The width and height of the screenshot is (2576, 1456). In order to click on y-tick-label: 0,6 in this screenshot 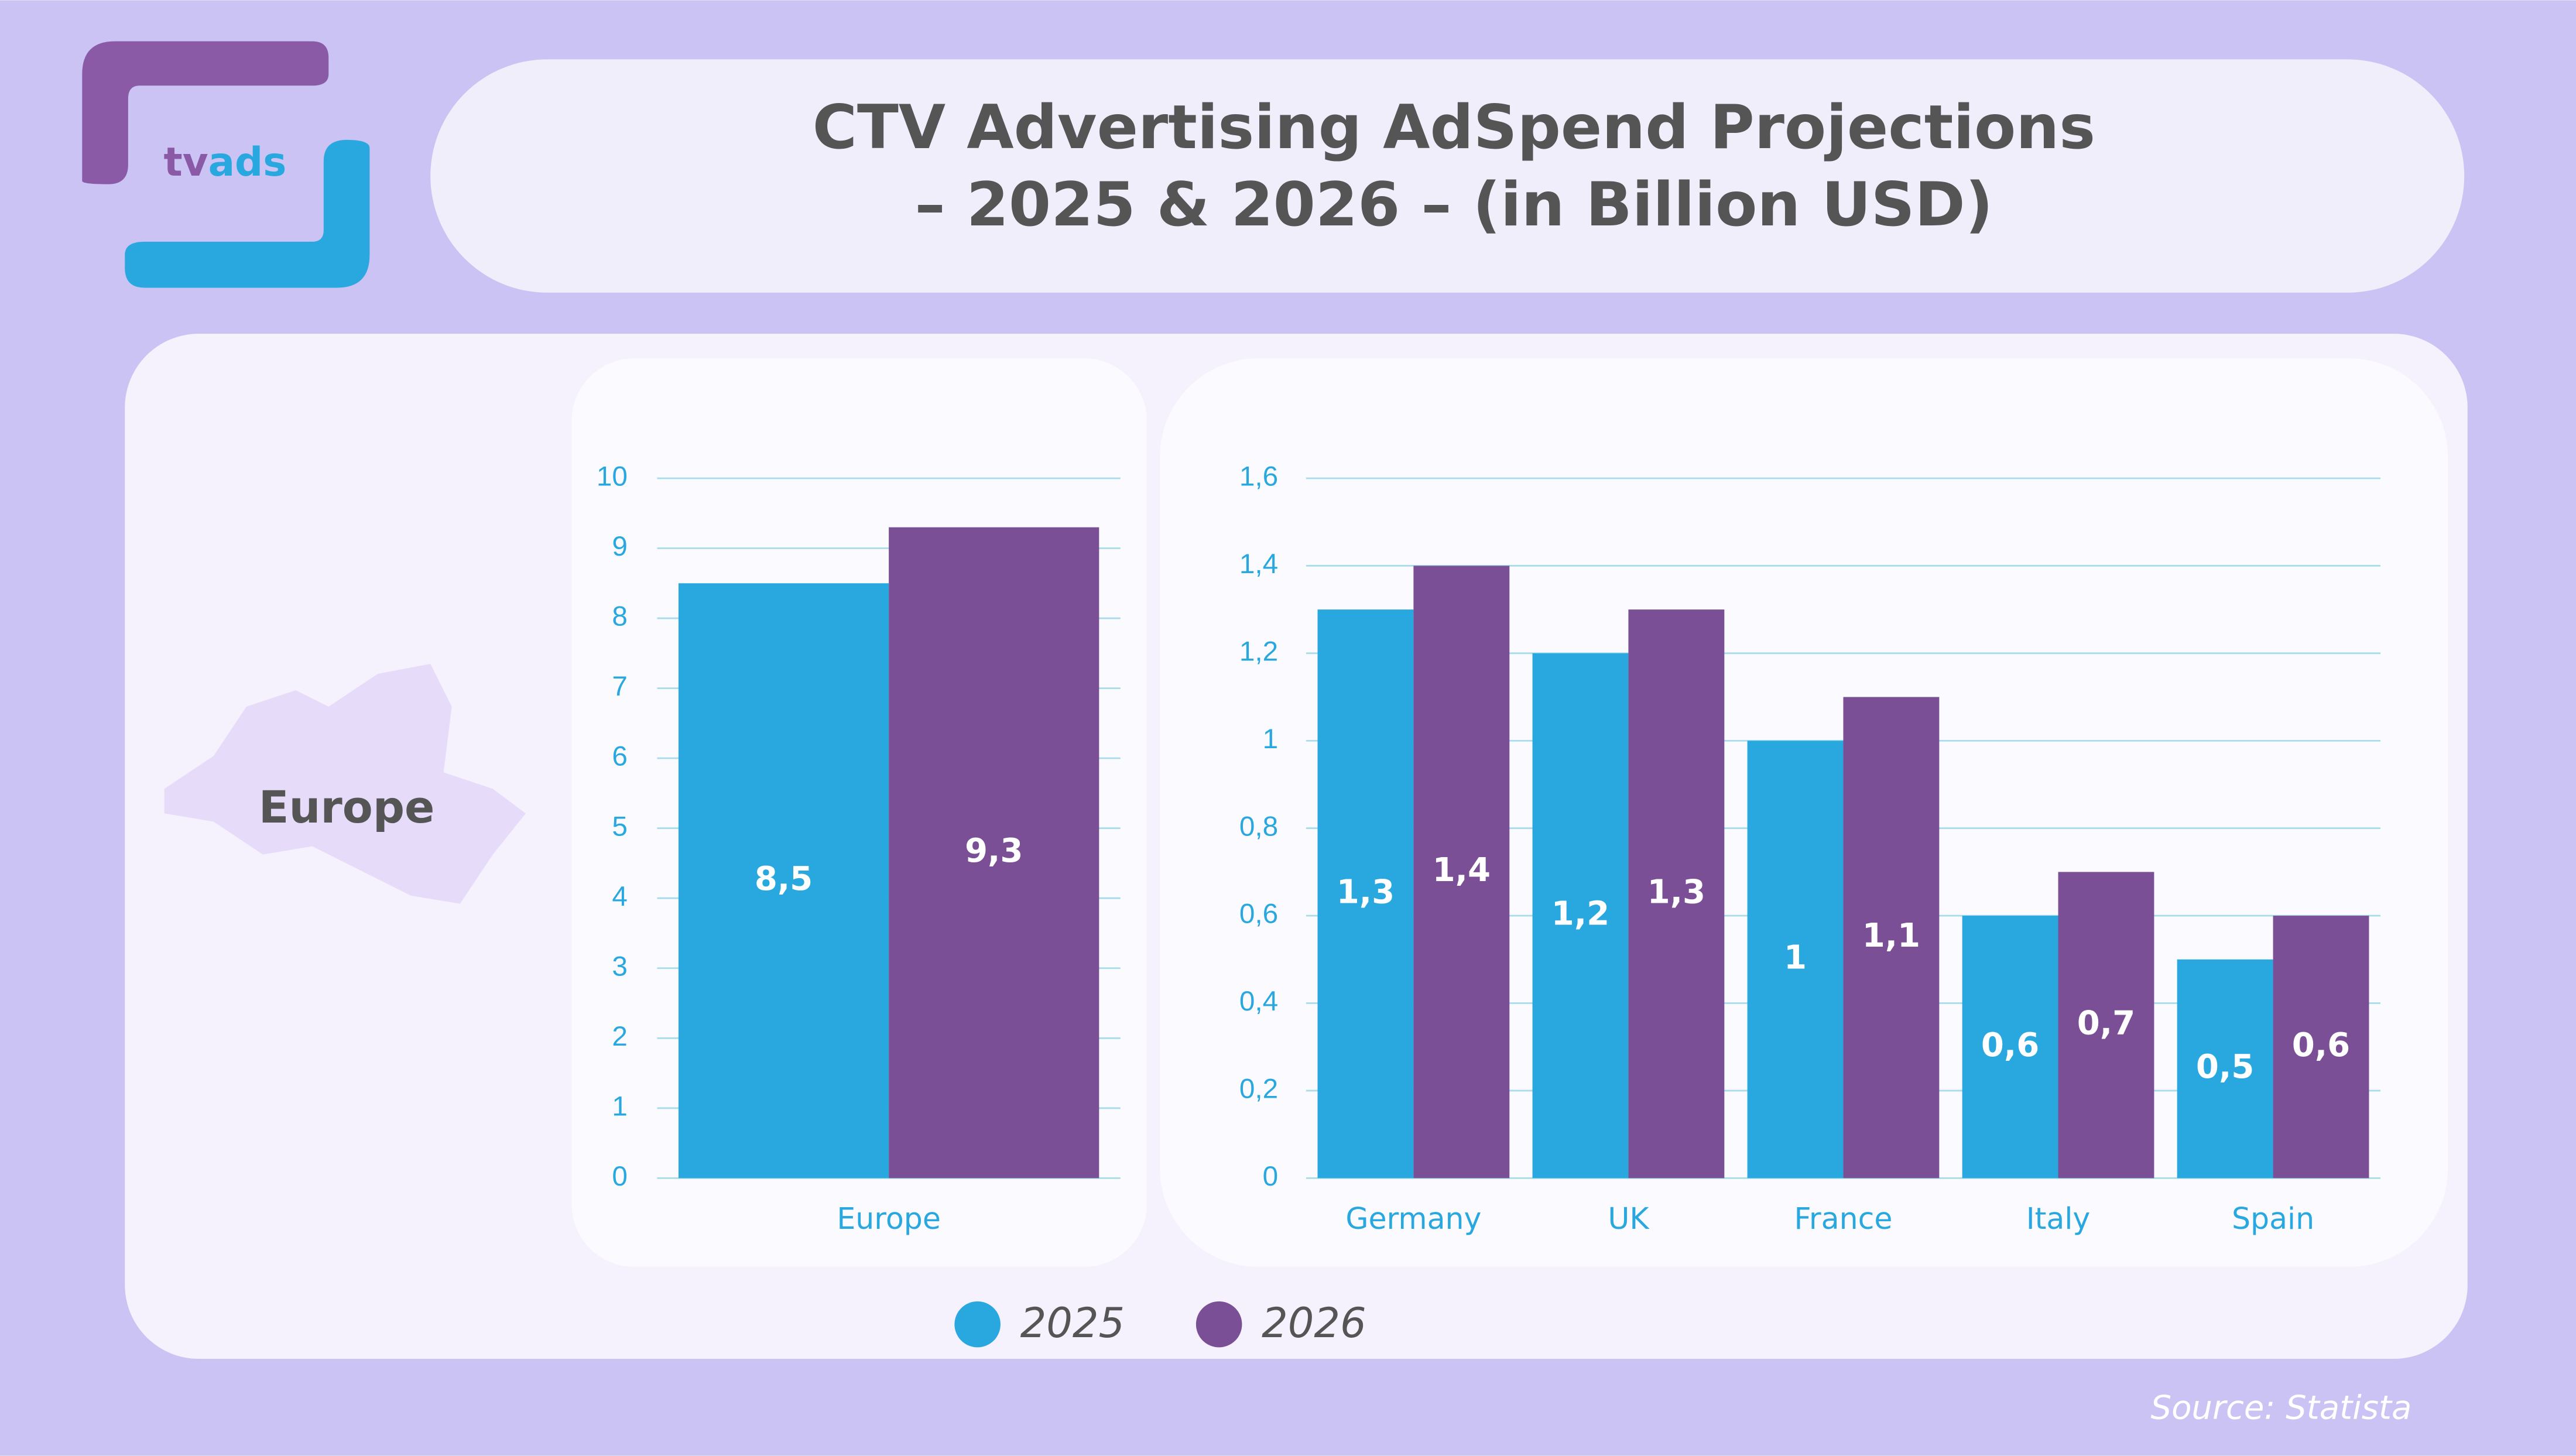, I will do `click(1258, 914)`.